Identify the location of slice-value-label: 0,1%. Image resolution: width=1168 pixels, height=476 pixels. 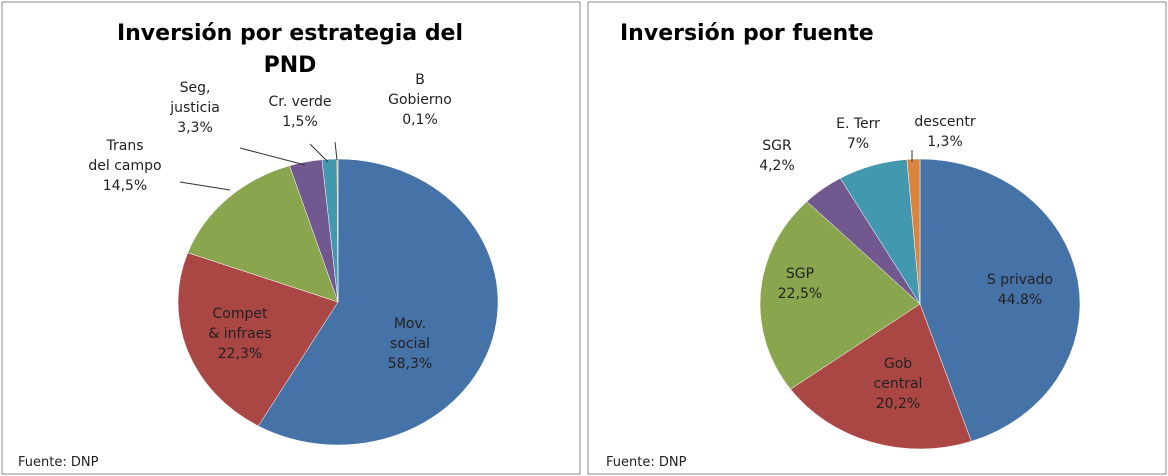
(420, 120).